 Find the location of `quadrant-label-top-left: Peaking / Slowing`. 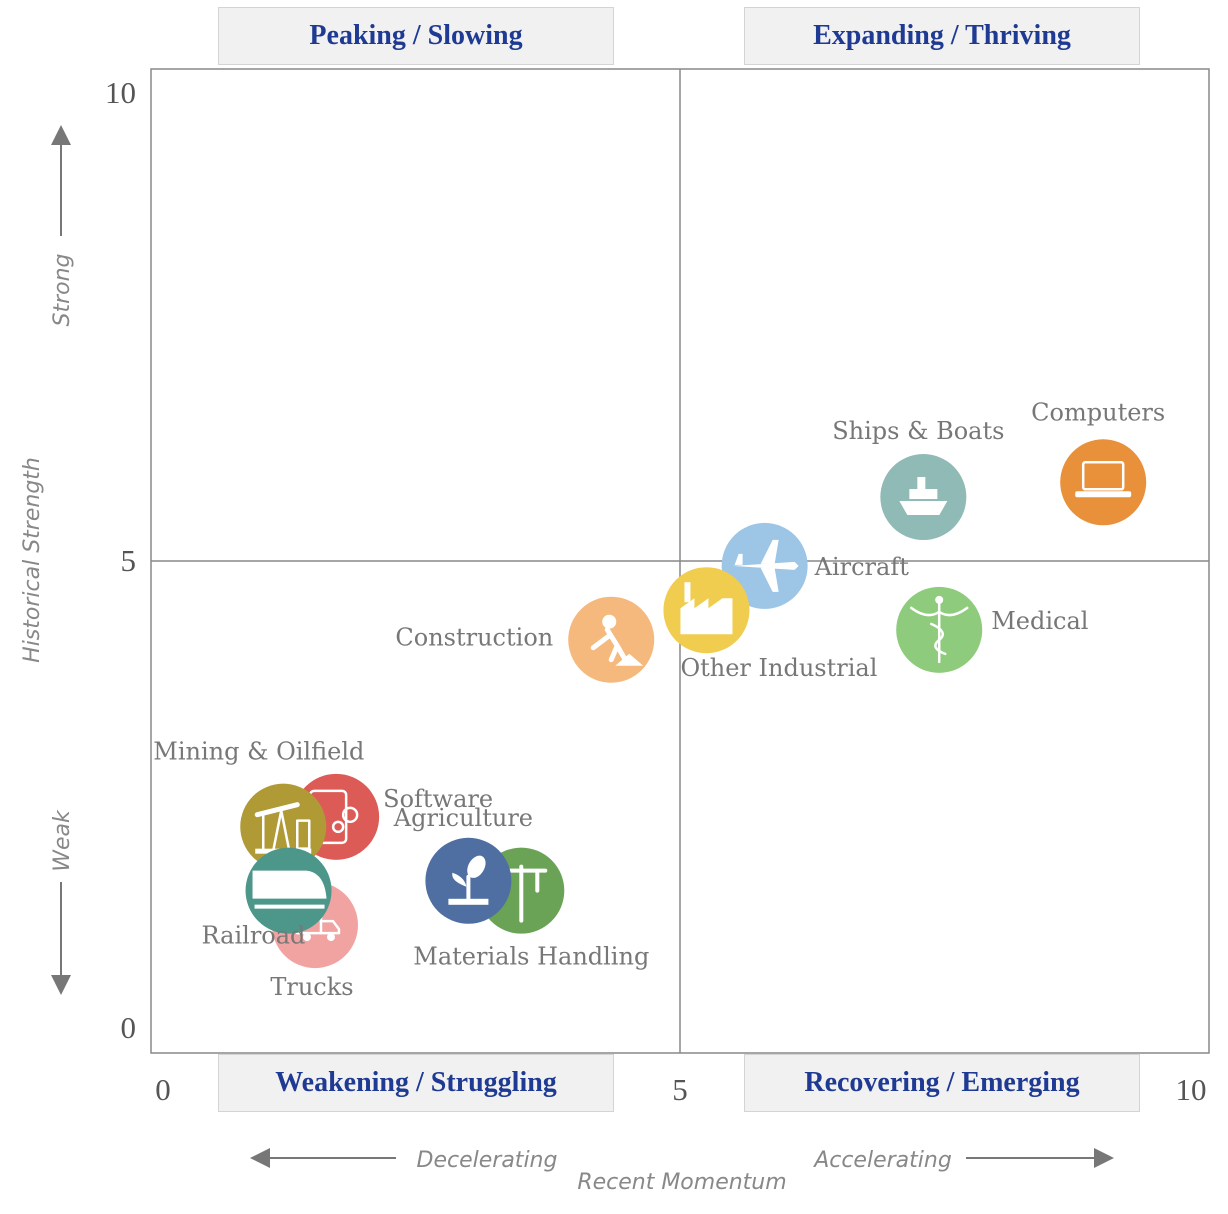

quadrant-label-top-left: Peaking / Slowing is located at coordinates (416, 36).